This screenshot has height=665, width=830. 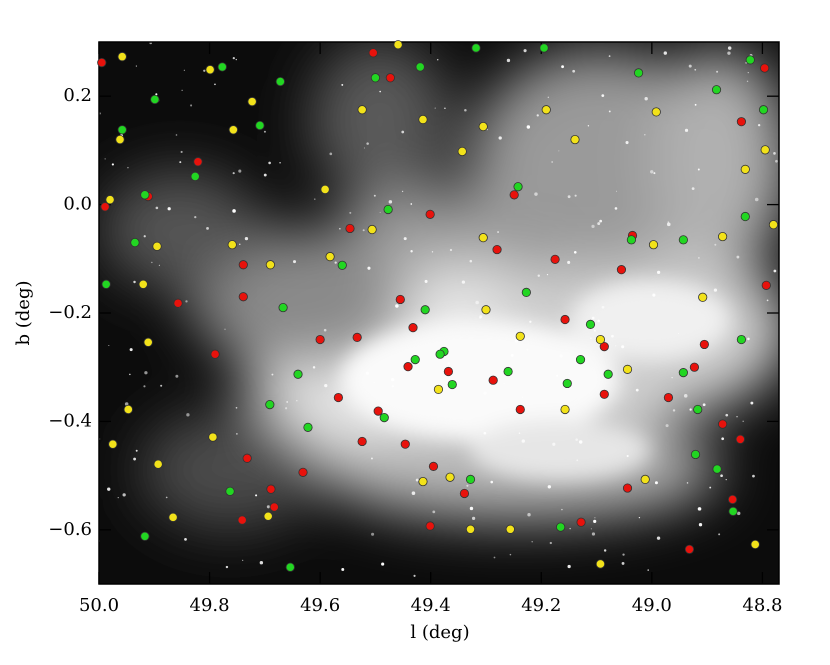 I want to click on x-tick-label: 48.8, so click(x=762, y=605).